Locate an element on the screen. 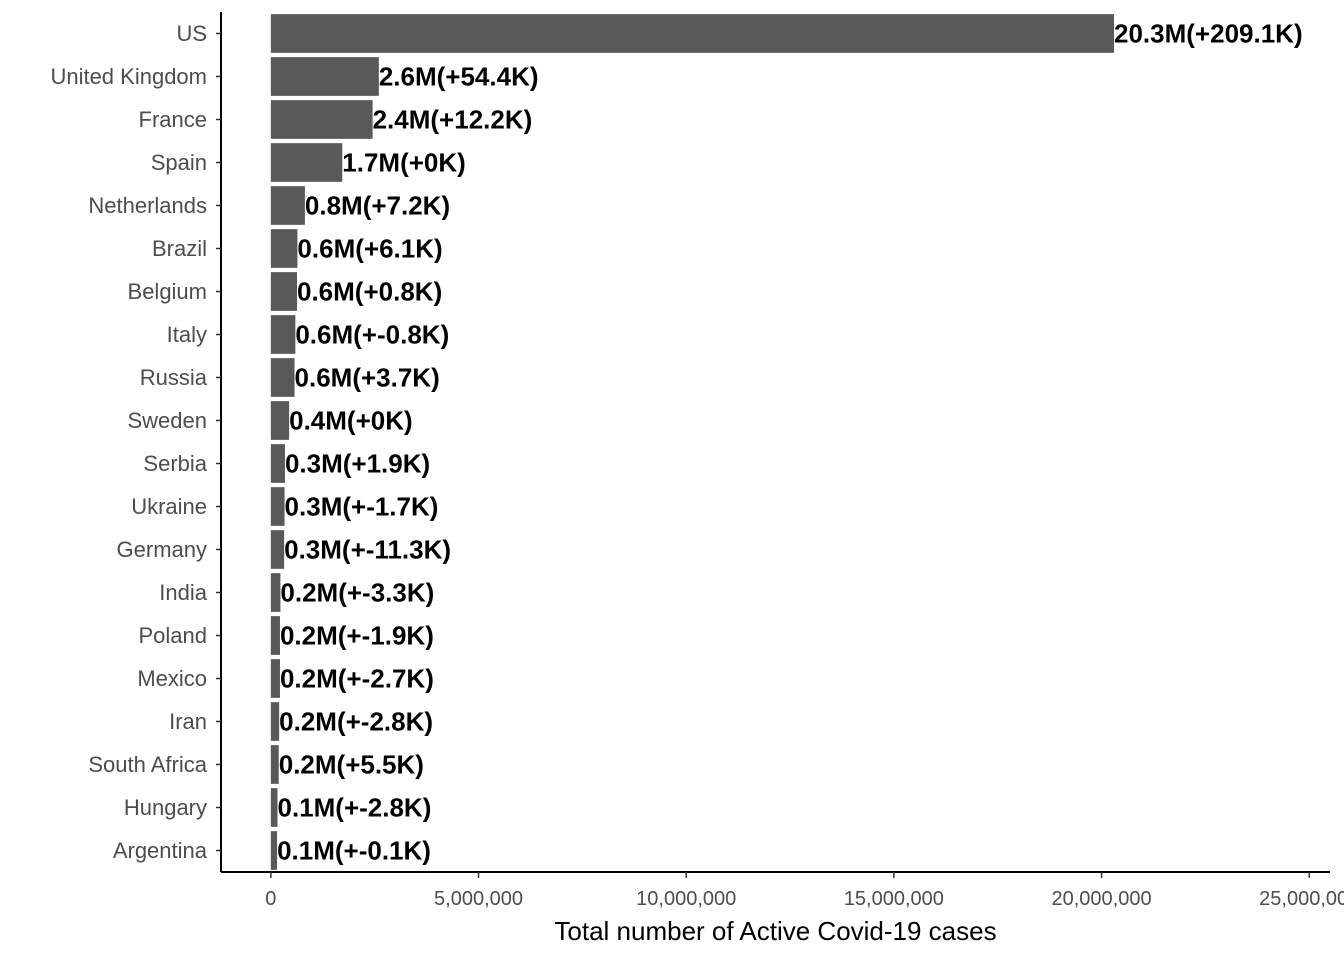  y-tick-label: Sweden is located at coordinates (167, 420).